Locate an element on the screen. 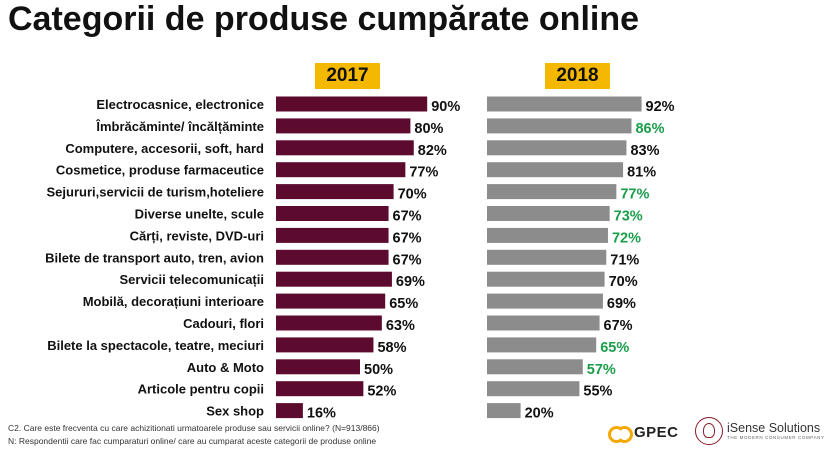  value-label-2017: 82% is located at coordinates (432, 151).